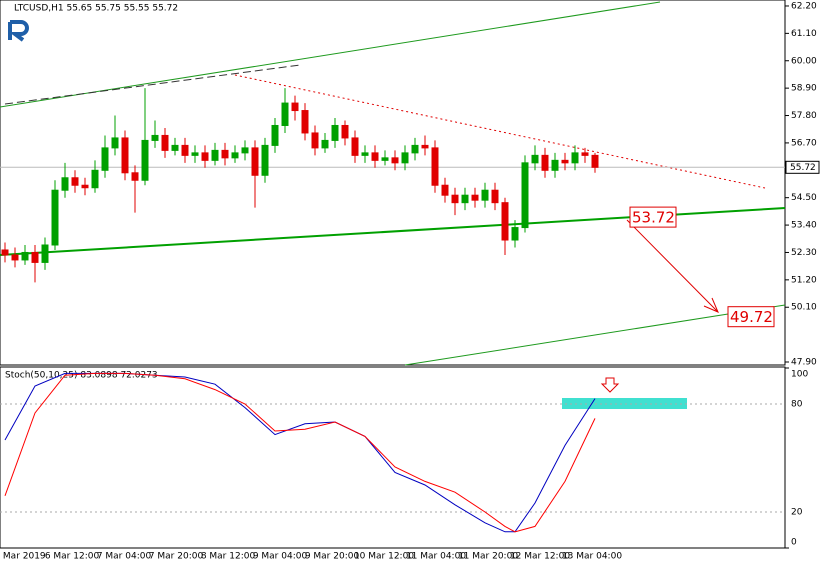 The height and width of the screenshot is (565, 820). What do you see at coordinates (804, 280) in the screenshot?
I see `y-tick-label: 51.20` at bounding box center [804, 280].